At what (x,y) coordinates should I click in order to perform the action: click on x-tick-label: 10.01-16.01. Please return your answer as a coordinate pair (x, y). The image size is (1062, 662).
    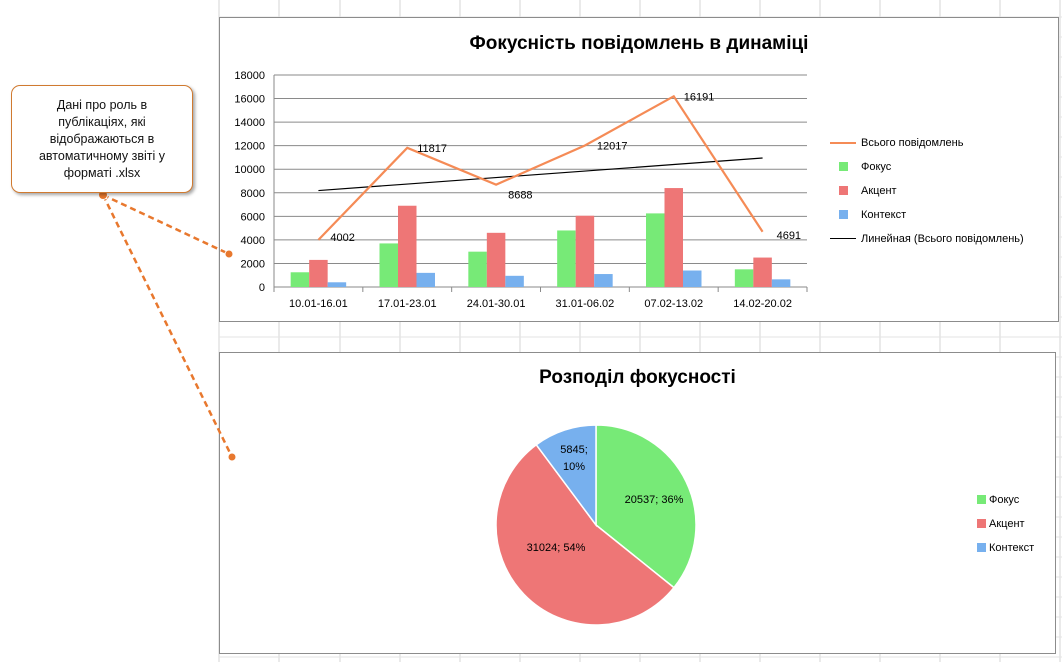
    Looking at the image, I should click on (318, 304).